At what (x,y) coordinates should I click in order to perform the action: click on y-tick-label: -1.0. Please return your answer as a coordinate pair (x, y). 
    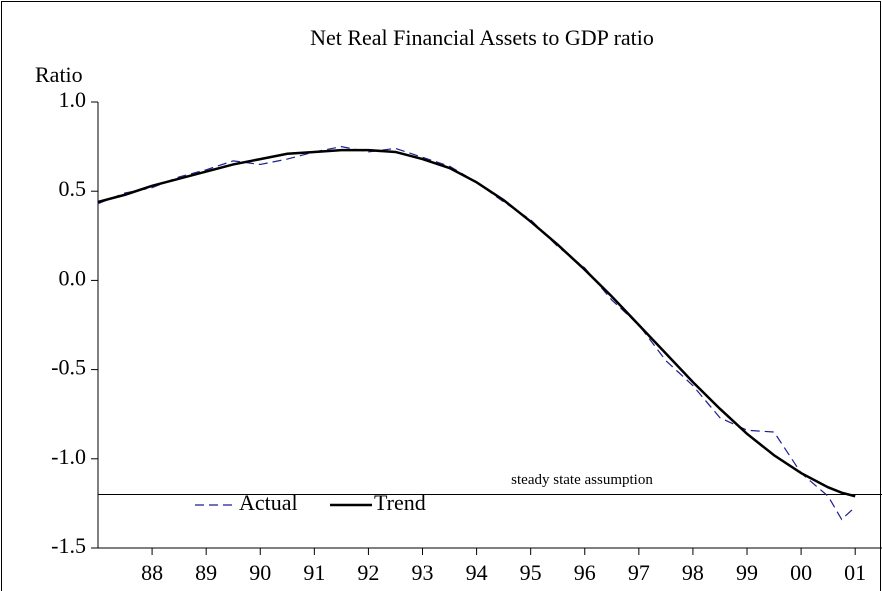
    Looking at the image, I should click on (68, 456).